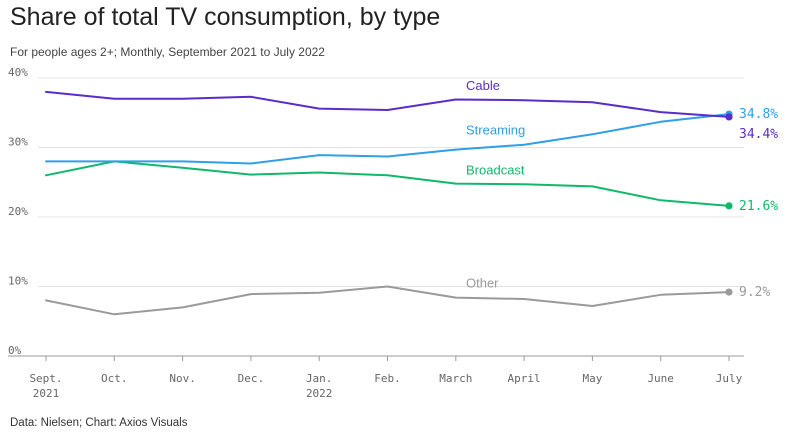 The height and width of the screenshot is (434, 804). Describe the element at coordinates (758, 114) in the screenshot. I see `streaming-end-value: 34.8%` at that location.